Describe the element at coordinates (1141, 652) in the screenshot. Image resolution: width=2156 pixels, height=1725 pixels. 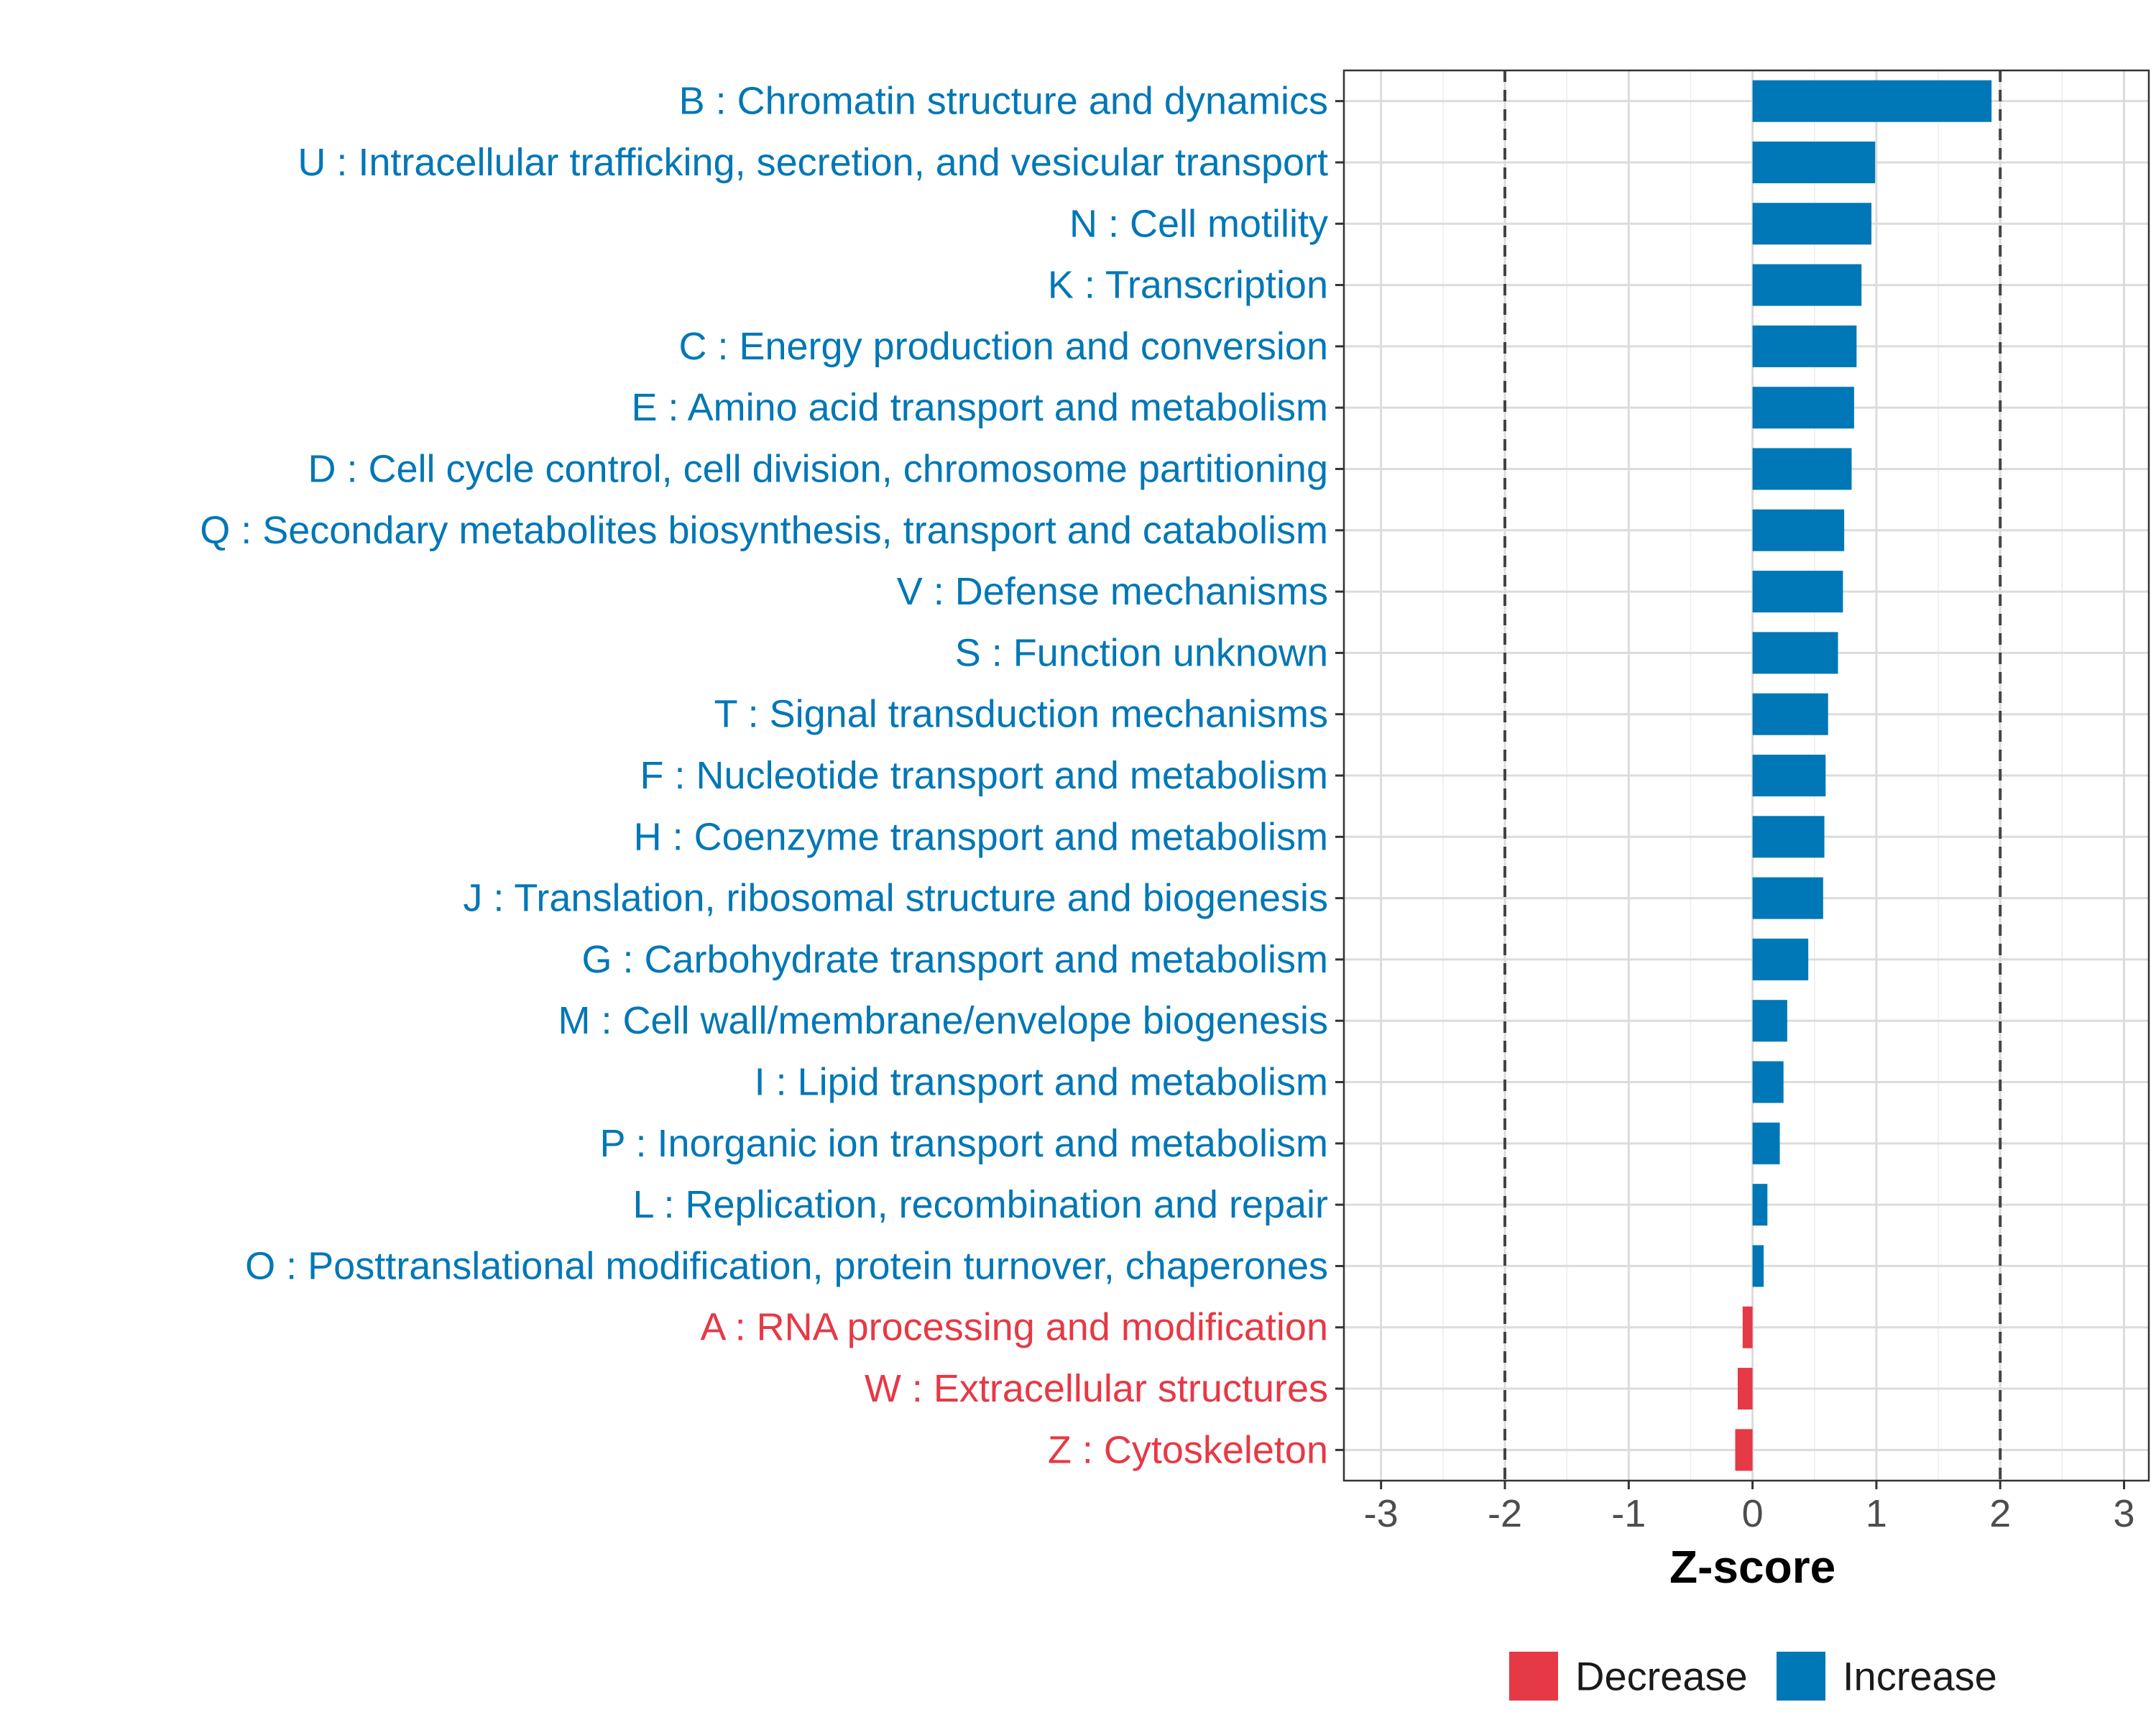
I see `y-tick-label: S : Function unknown` at that location.